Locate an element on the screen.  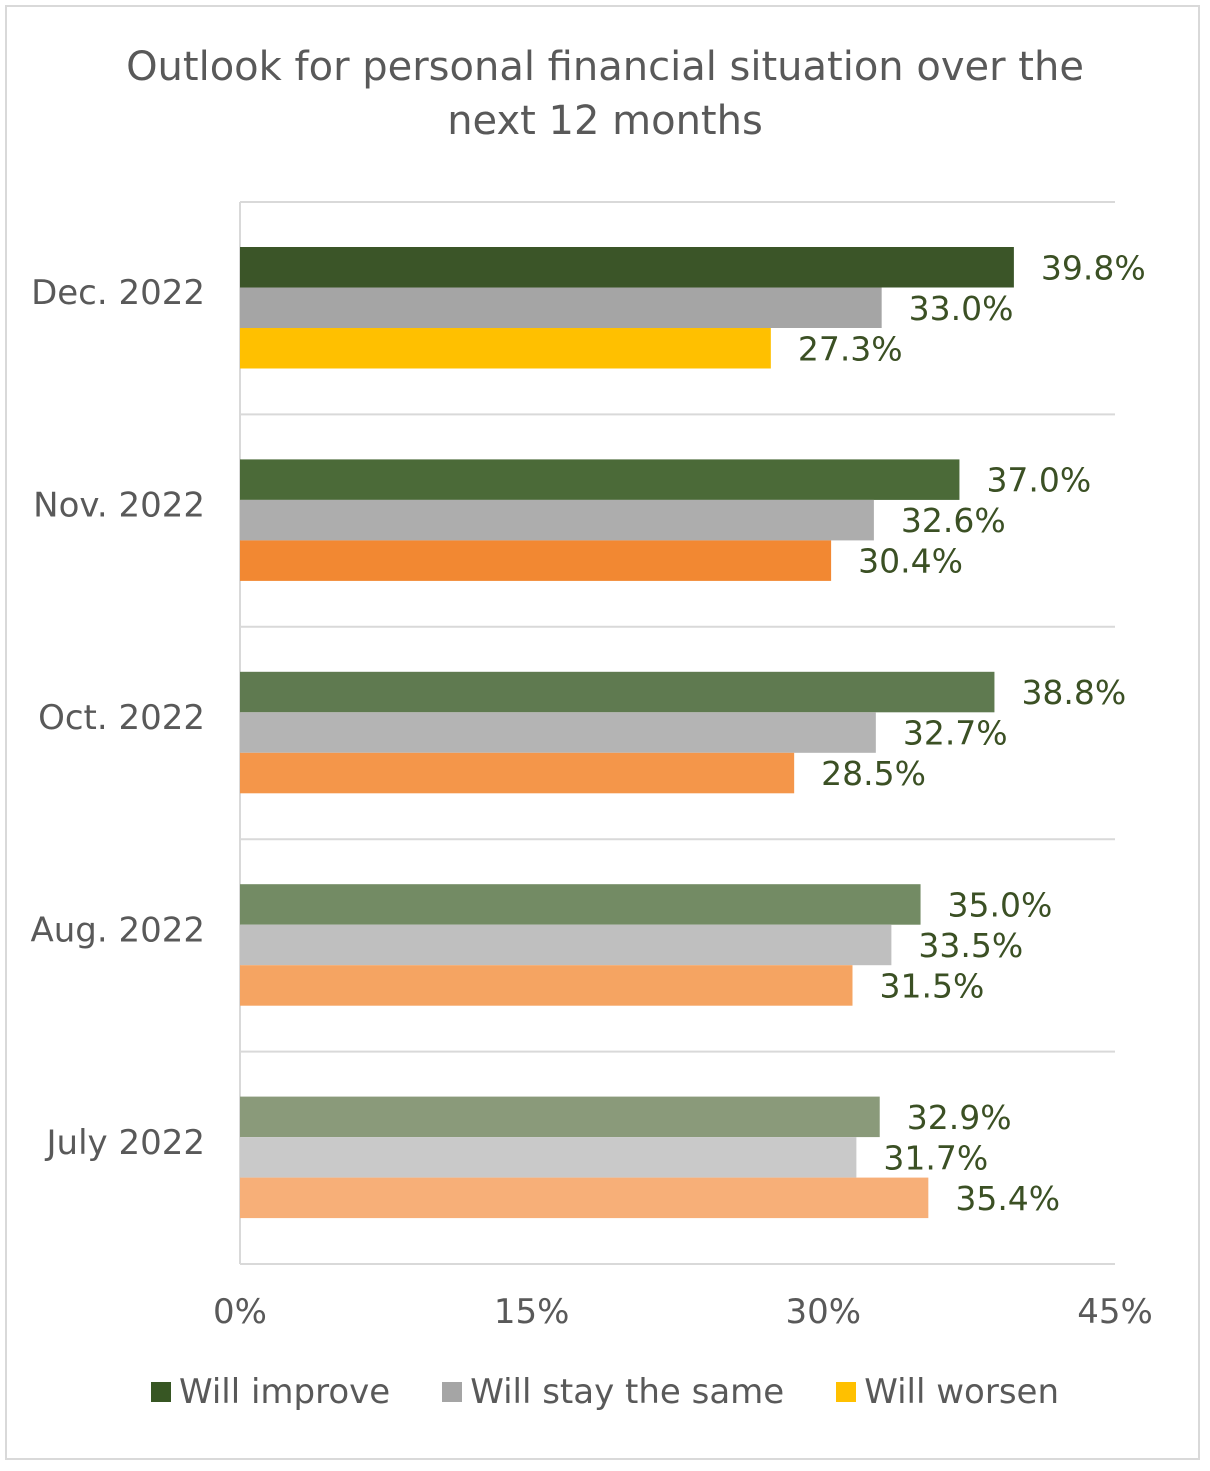
data-label-will-stay-the-same-dec-2022: 33.0% is located at coordinates (961, 308).